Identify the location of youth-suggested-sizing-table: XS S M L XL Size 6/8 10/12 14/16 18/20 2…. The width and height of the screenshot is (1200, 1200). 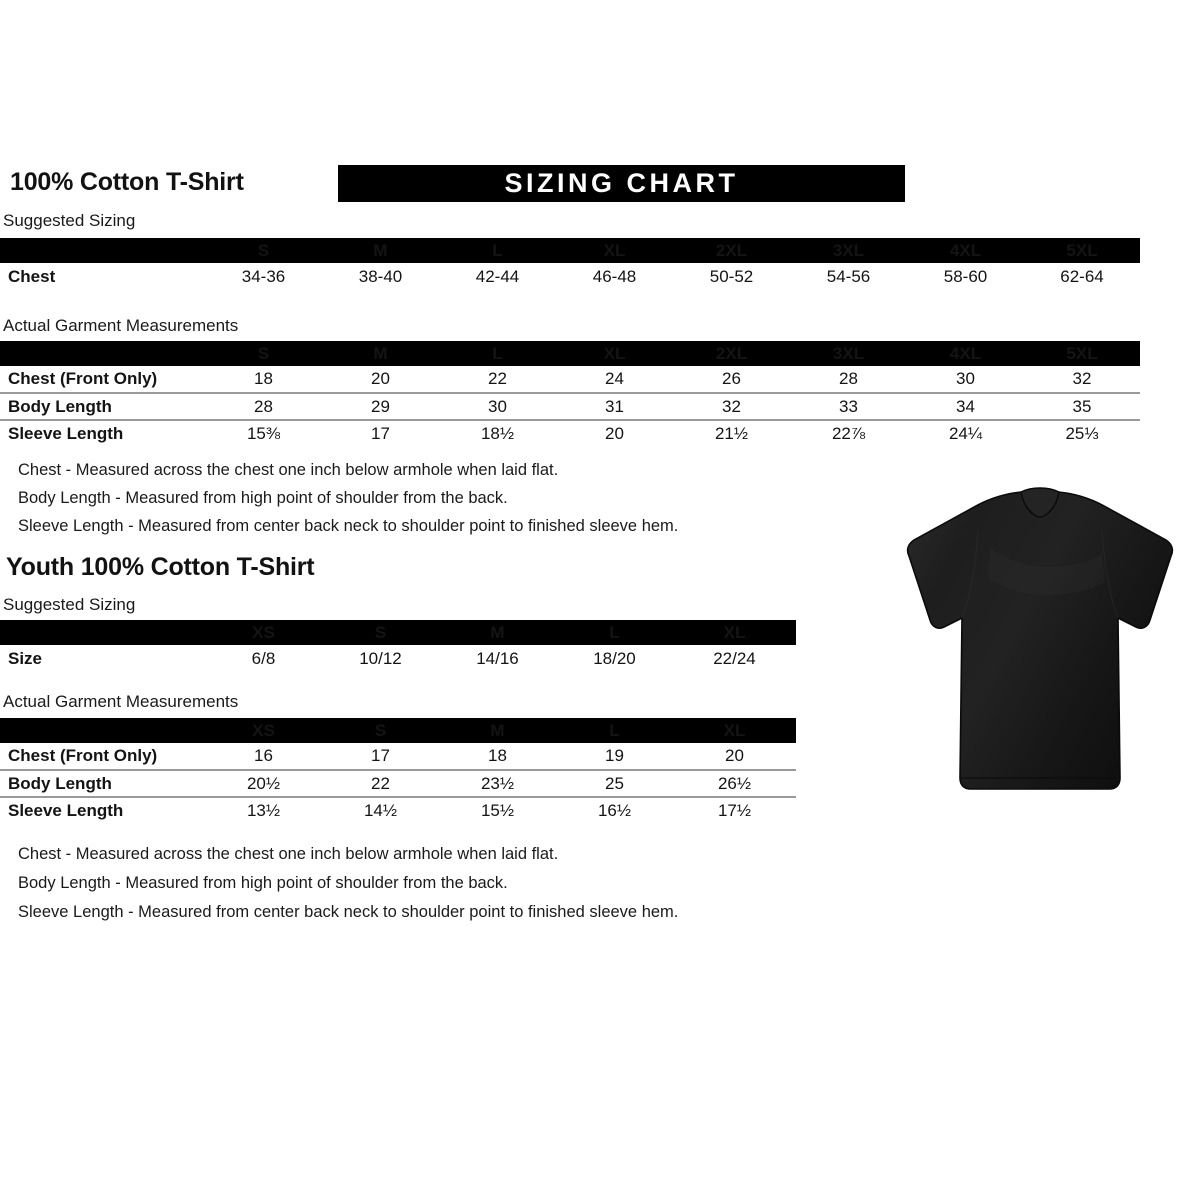
(398, 646).